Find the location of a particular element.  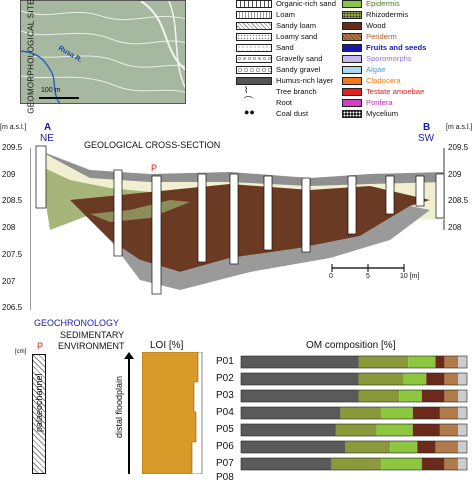

legend-label: Humus-rich layer is located at coordinates (305, 80).